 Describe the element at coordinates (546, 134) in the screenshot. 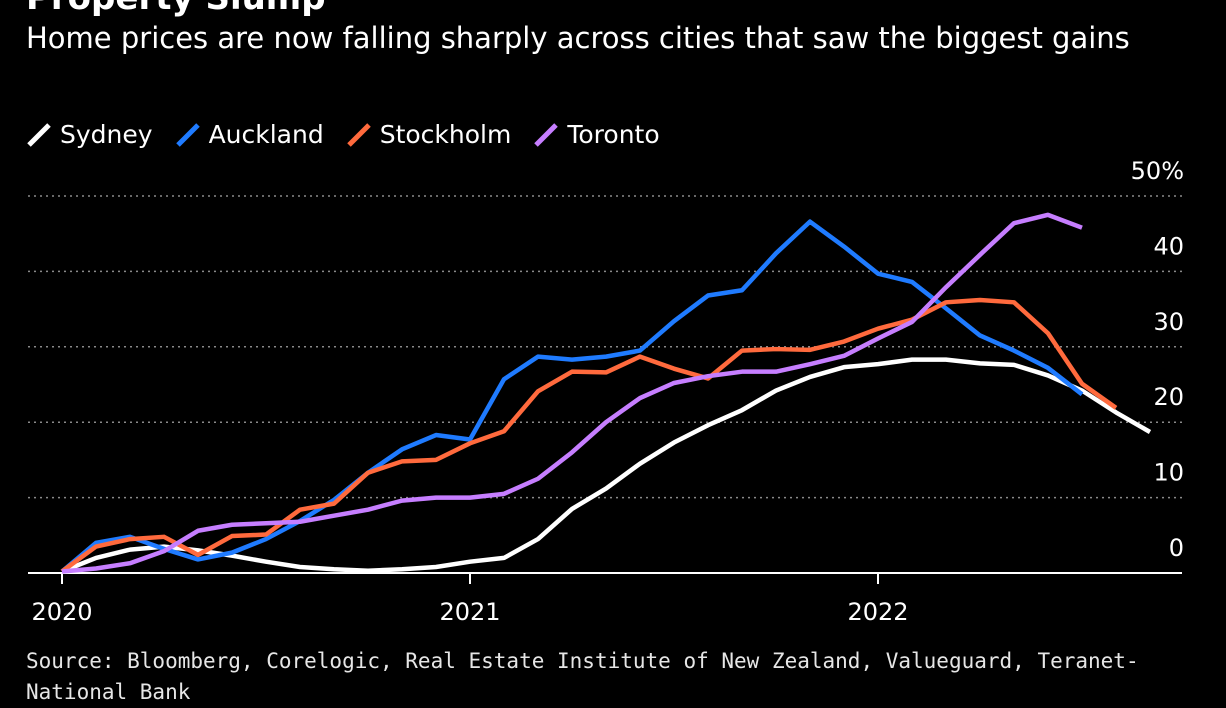

I see `legend-swatch-toronto` at that location.